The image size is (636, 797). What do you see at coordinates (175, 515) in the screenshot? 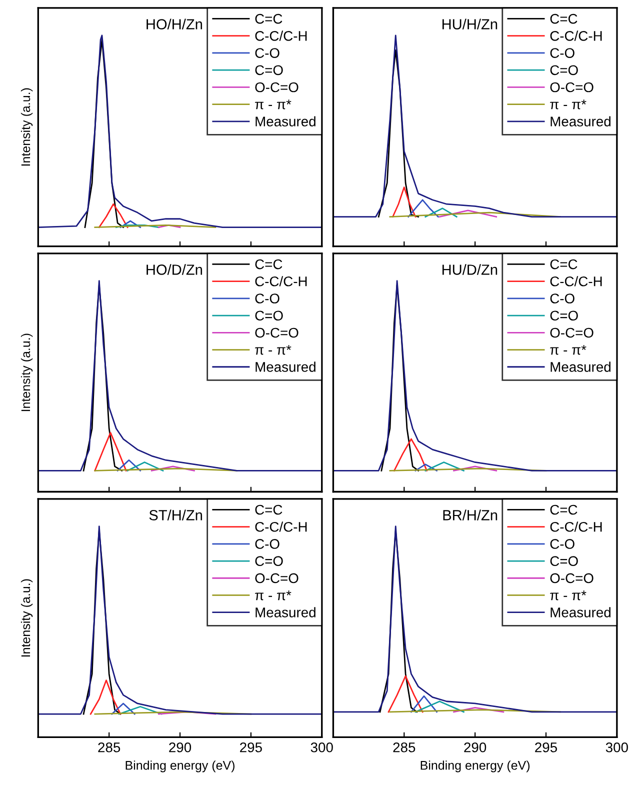
I see `text: ST/H/Zn` at bounding box center [175, 515].